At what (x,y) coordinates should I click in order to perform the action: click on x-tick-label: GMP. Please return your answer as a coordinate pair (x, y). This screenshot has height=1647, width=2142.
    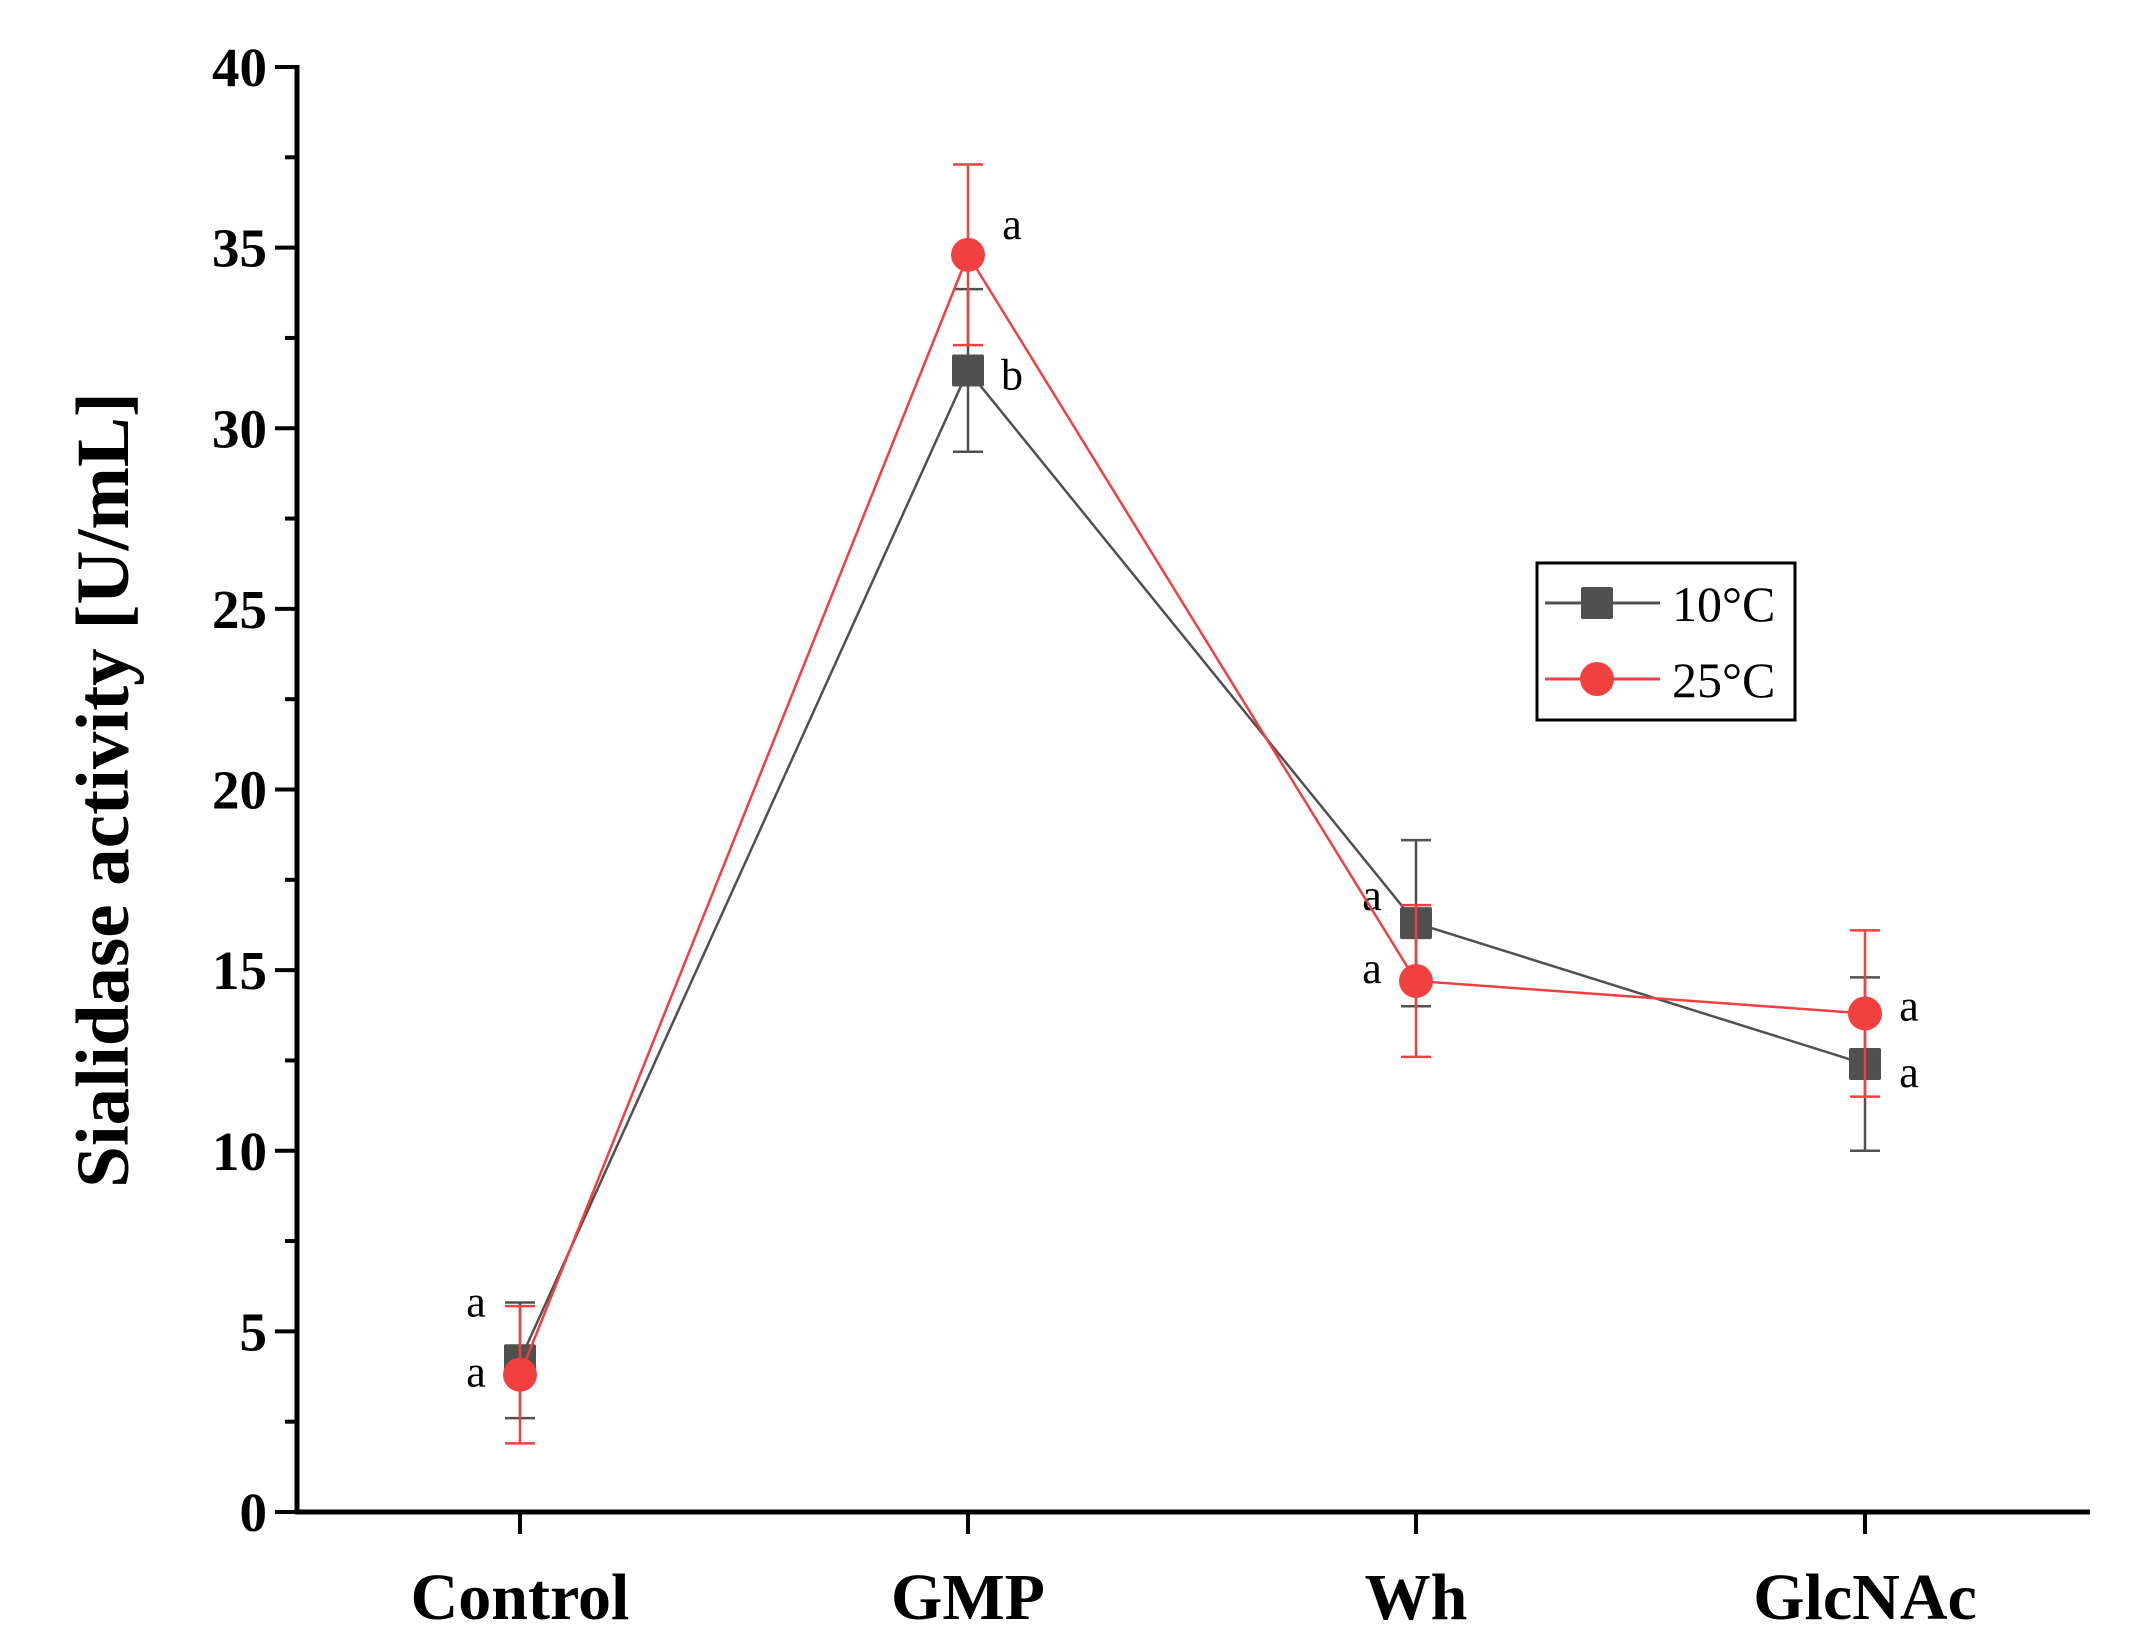
    Looking at the image, I should click on (968, 1597).